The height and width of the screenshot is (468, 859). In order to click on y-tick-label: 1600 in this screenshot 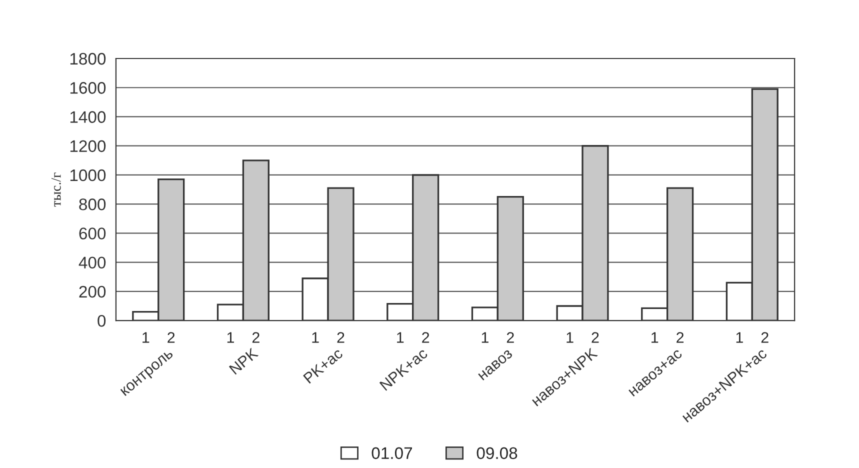, I will do `click(88, 88)`.